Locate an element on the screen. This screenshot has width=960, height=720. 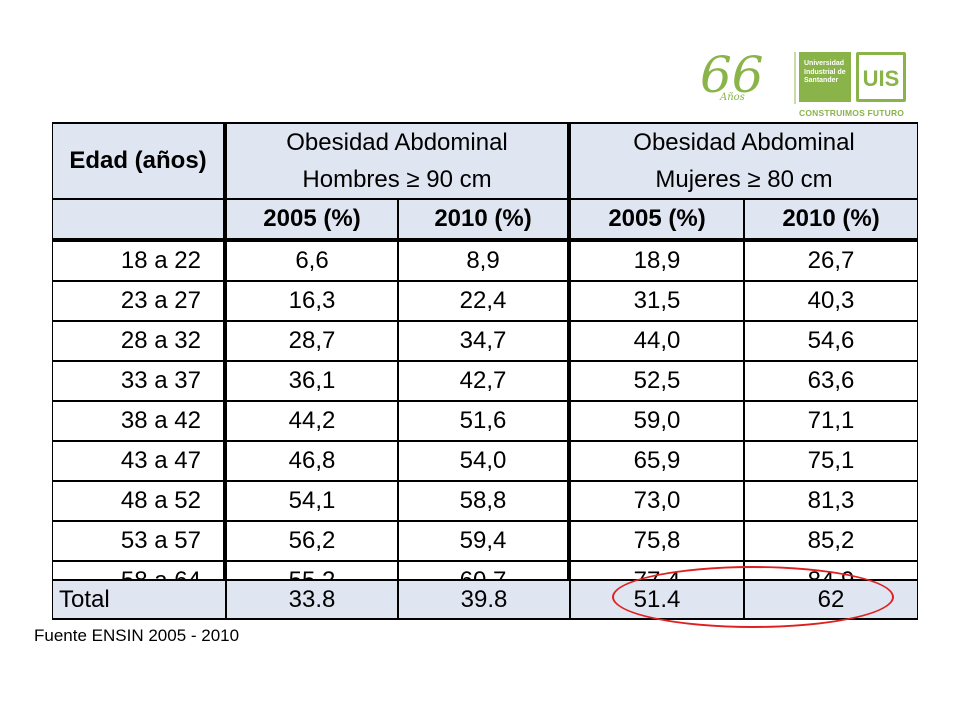
men-2005-cell: 54,1 is located at coordinates (312, 501).